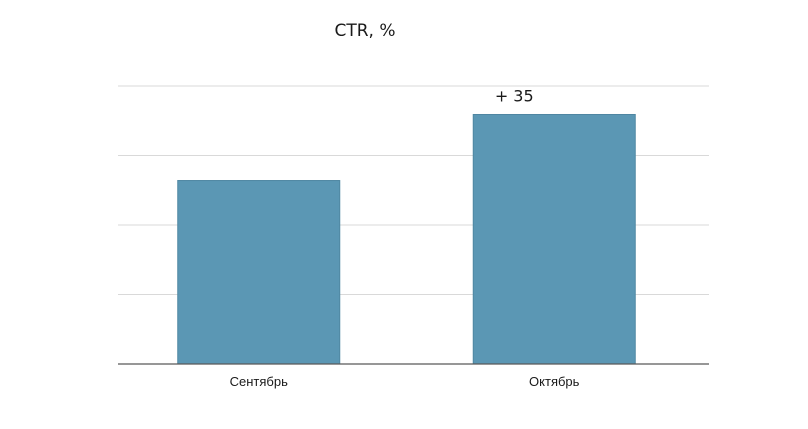 The width and height of the screenshot is (808, 429). I want to click on data-label: + 35, so click(514, 95).